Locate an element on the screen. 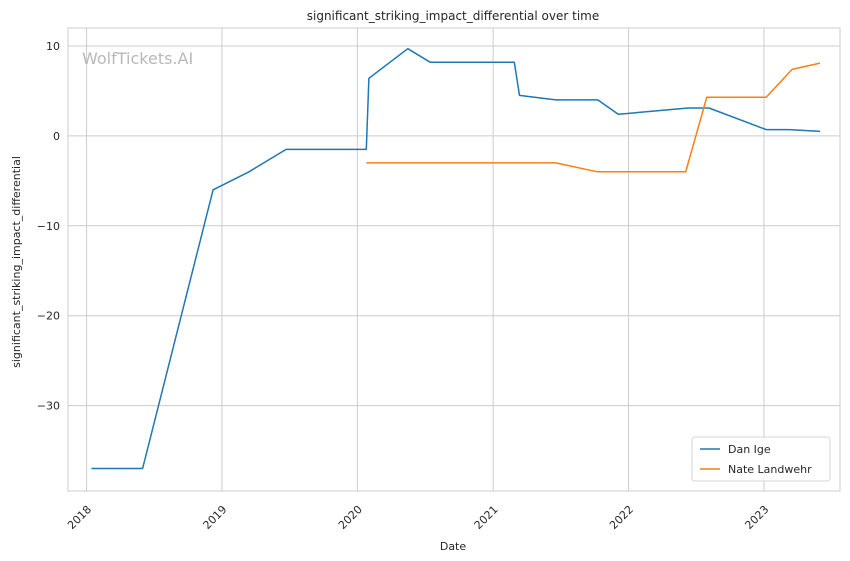  x-axis-title: Date is located at coordinates (453, 546).